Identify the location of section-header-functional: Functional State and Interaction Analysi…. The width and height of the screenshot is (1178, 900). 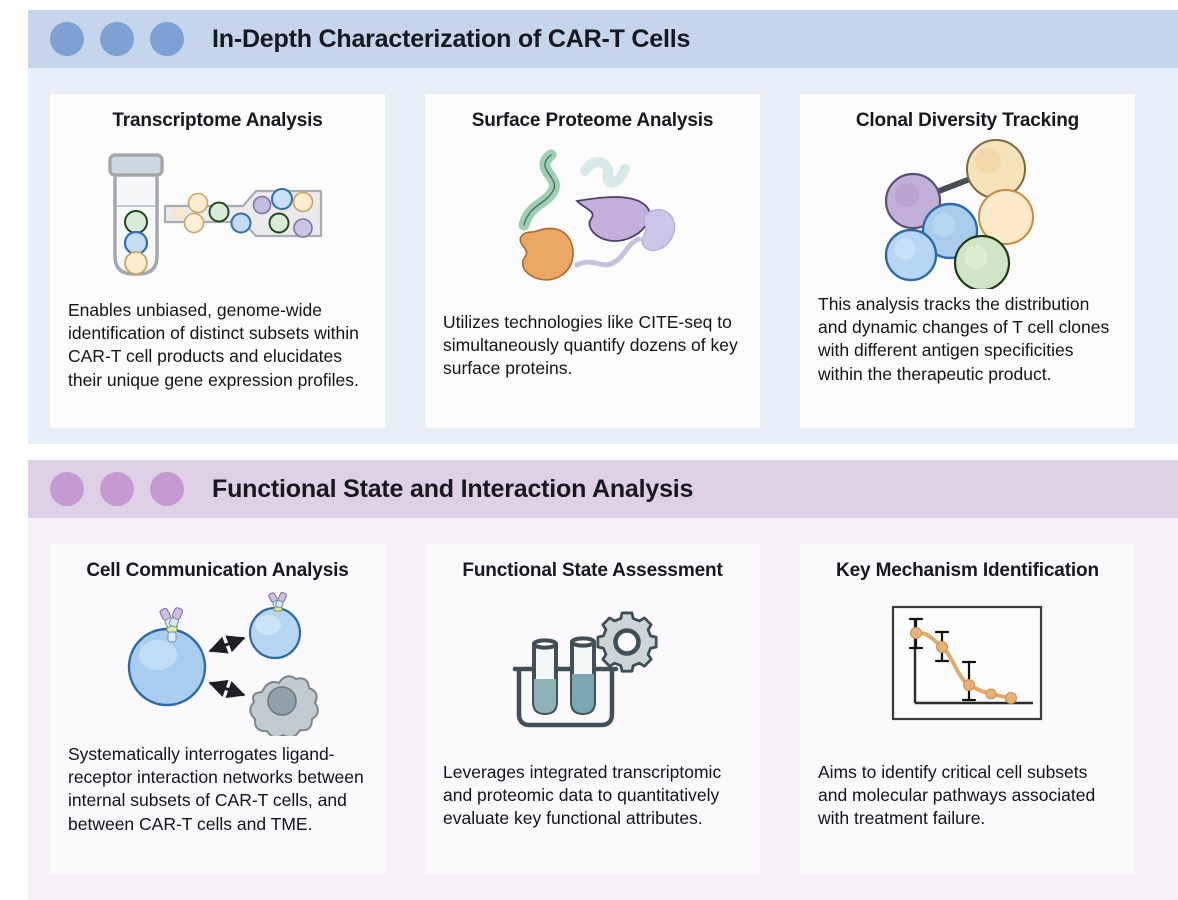
(603, 489).